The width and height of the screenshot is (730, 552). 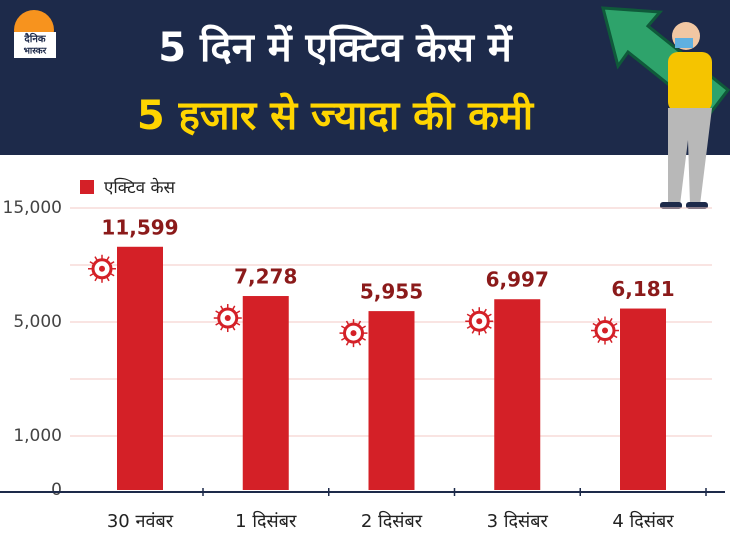 I want to click on x-tick-label: 3 दिसंबर, so click(x=518, y=521).